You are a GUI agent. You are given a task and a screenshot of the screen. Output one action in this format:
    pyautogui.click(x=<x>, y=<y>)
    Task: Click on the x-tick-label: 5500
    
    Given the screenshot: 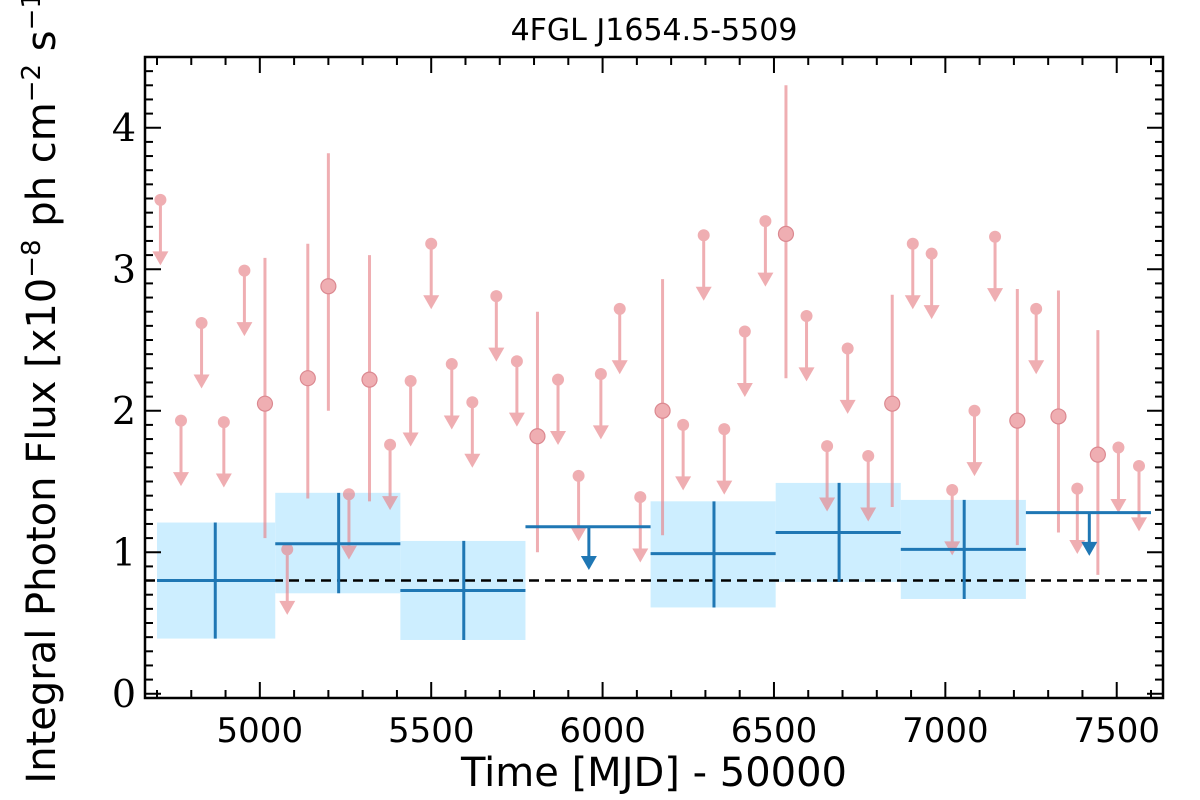 What is the action you would take?
    pyautogui.click(x=431, y=731)
    